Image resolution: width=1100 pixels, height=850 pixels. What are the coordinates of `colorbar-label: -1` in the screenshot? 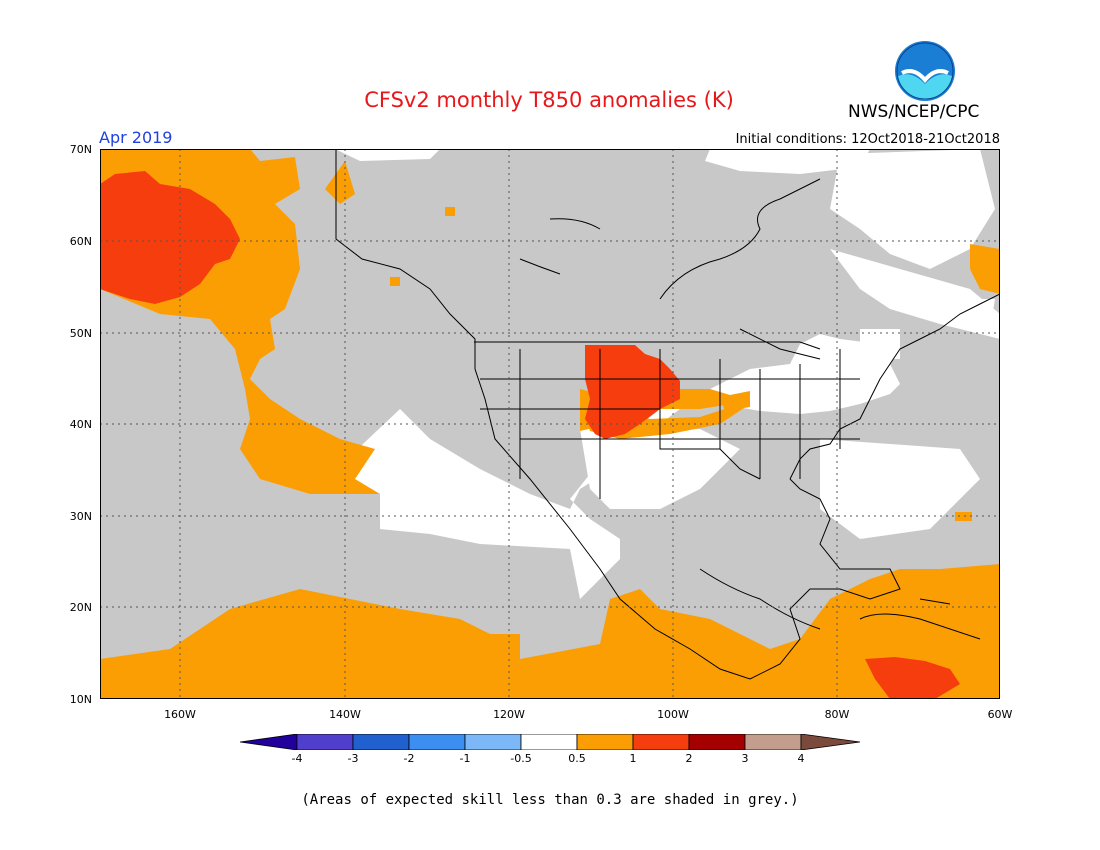 It's located at (465, 758).